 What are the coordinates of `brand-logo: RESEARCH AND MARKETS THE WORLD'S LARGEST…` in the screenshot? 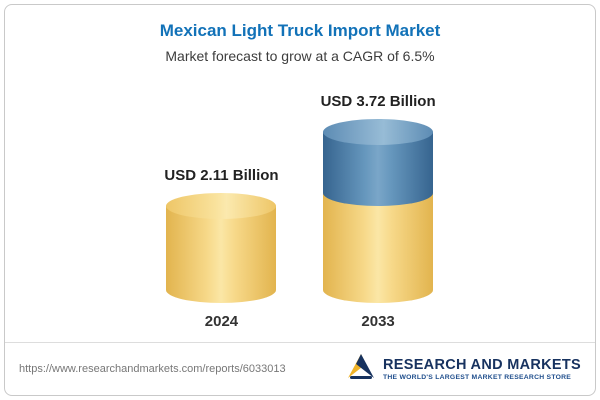 It's located at (463, 369).